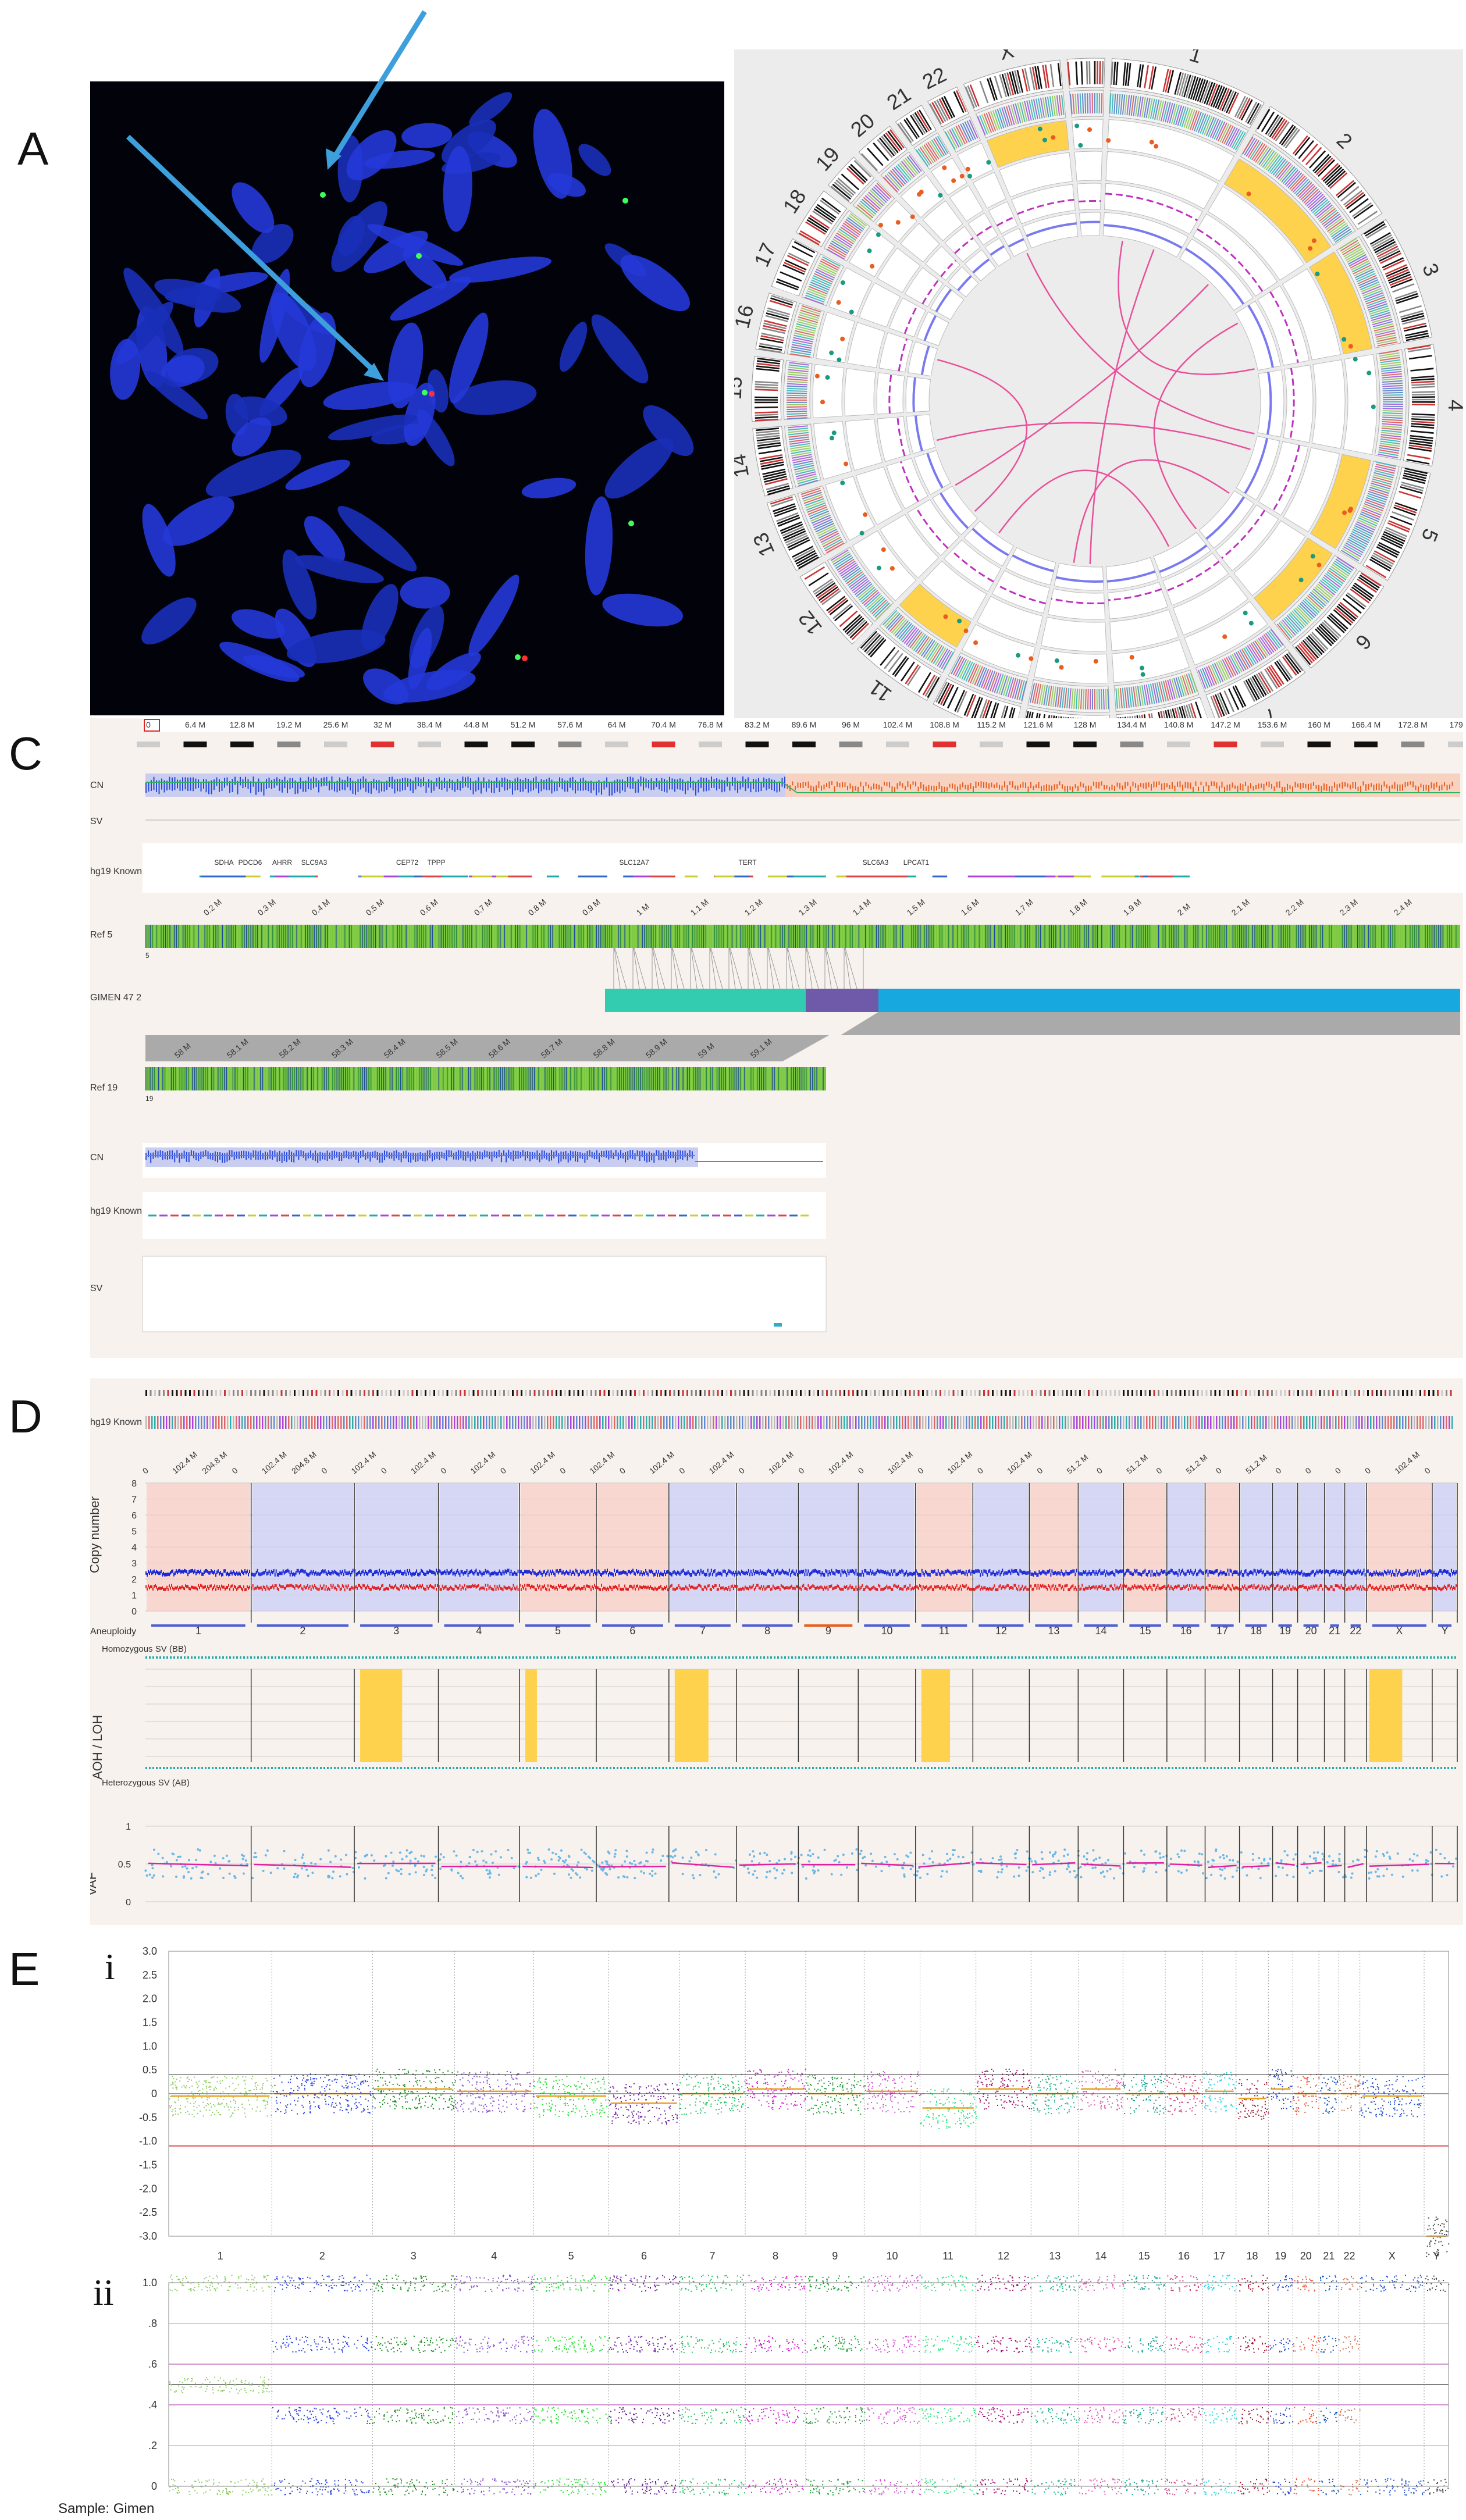 Image resolution: width=1466 pixels, height=2520 pixels. Describe the element at coordinates (851, 744) in the screenshot. I see `ruler-band` at that location.